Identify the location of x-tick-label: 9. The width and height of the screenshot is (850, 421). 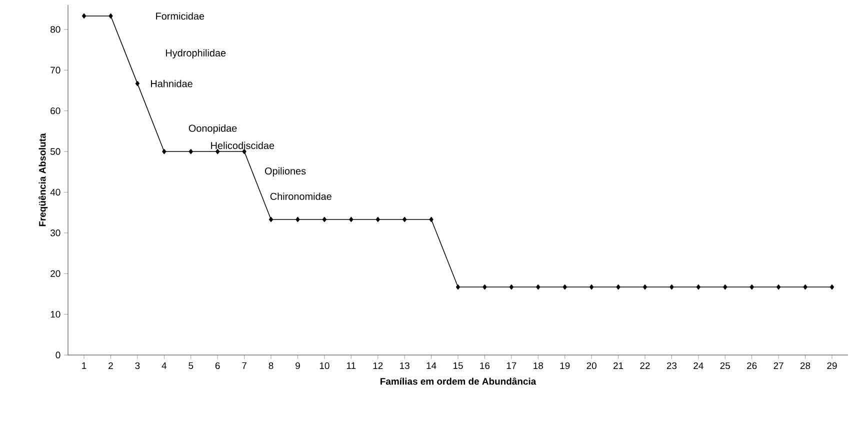
(298, 366).